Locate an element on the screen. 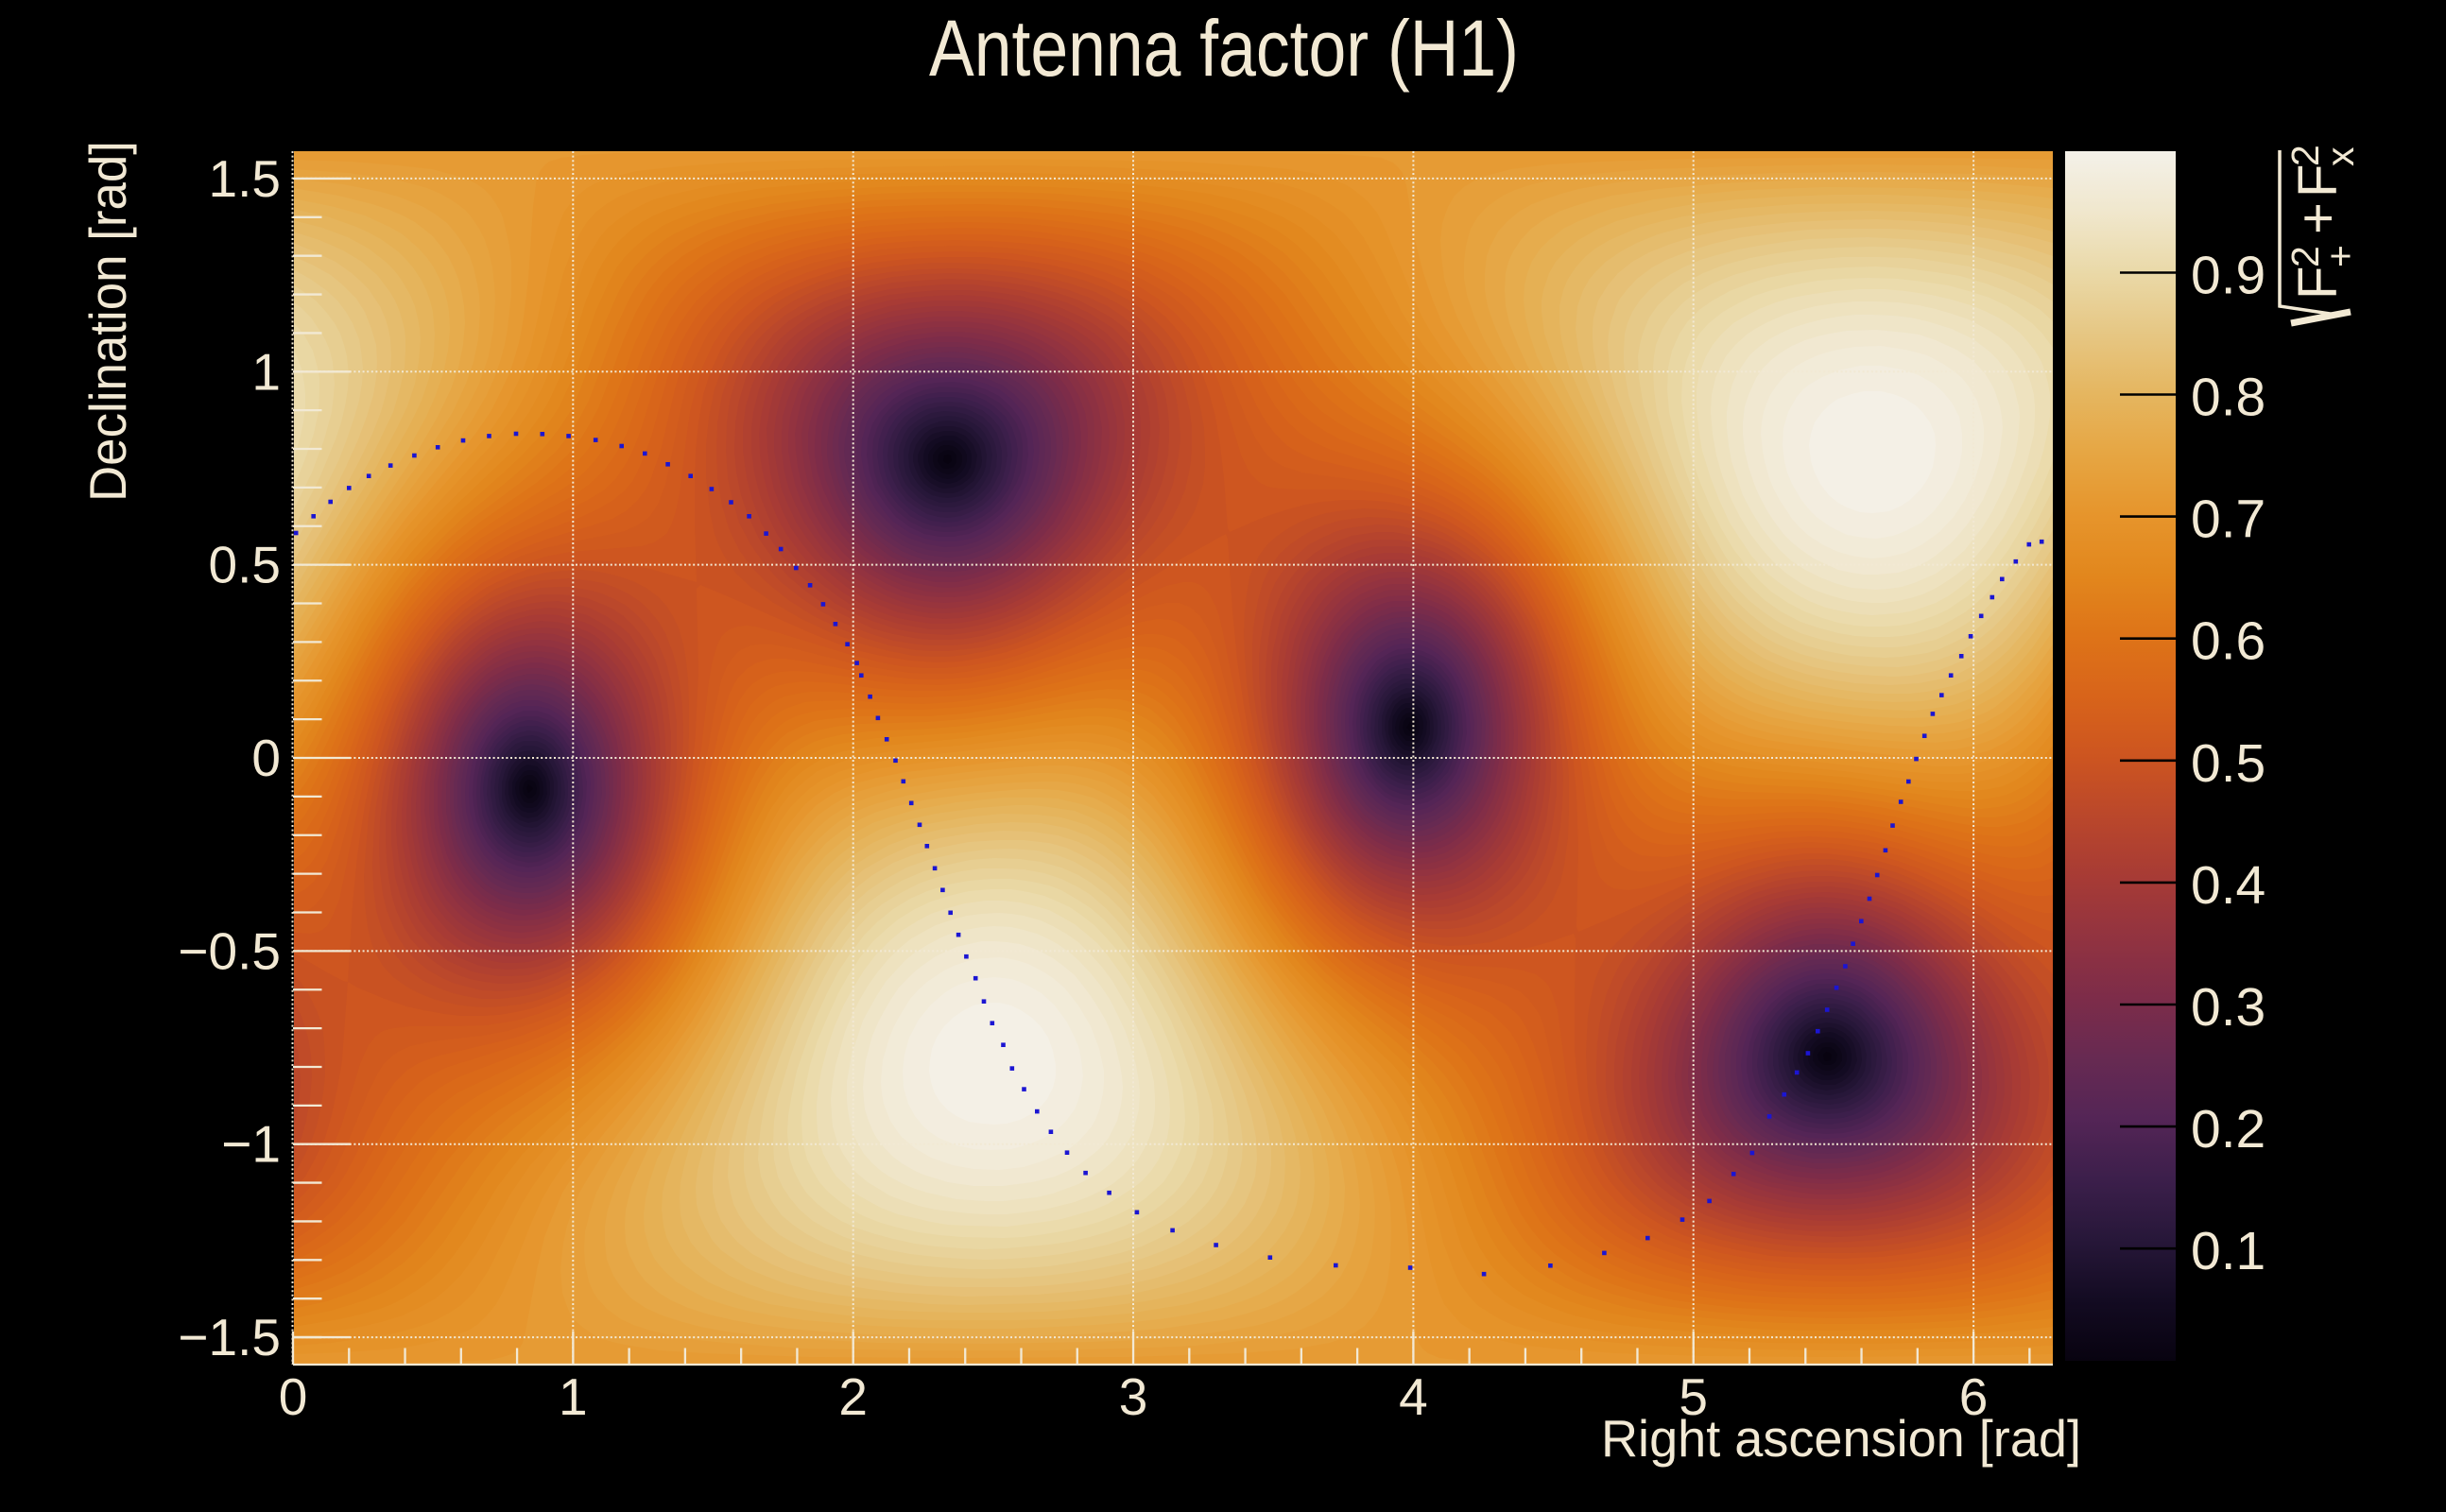 Image resolution: width=2446 pixels, height=1512 pixels. svg-text: Antenna factor (H1) is located at coordinates (1224, 48).